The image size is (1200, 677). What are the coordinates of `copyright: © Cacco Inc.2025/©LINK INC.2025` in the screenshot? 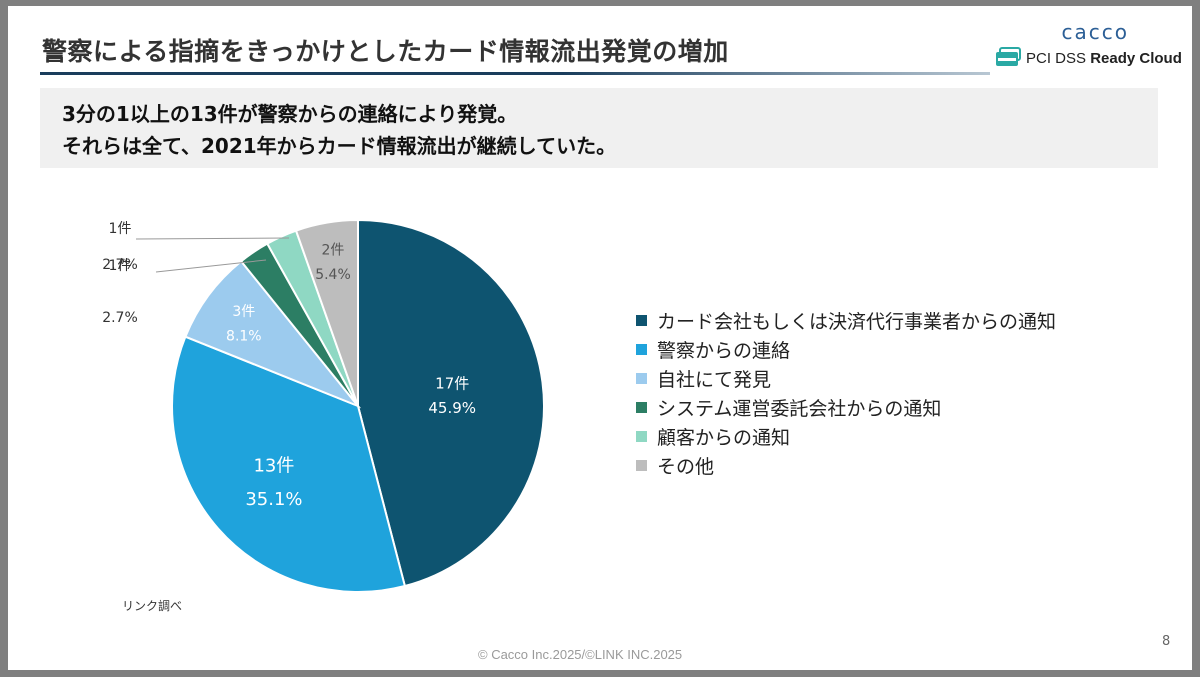 It's located at (580, 654).